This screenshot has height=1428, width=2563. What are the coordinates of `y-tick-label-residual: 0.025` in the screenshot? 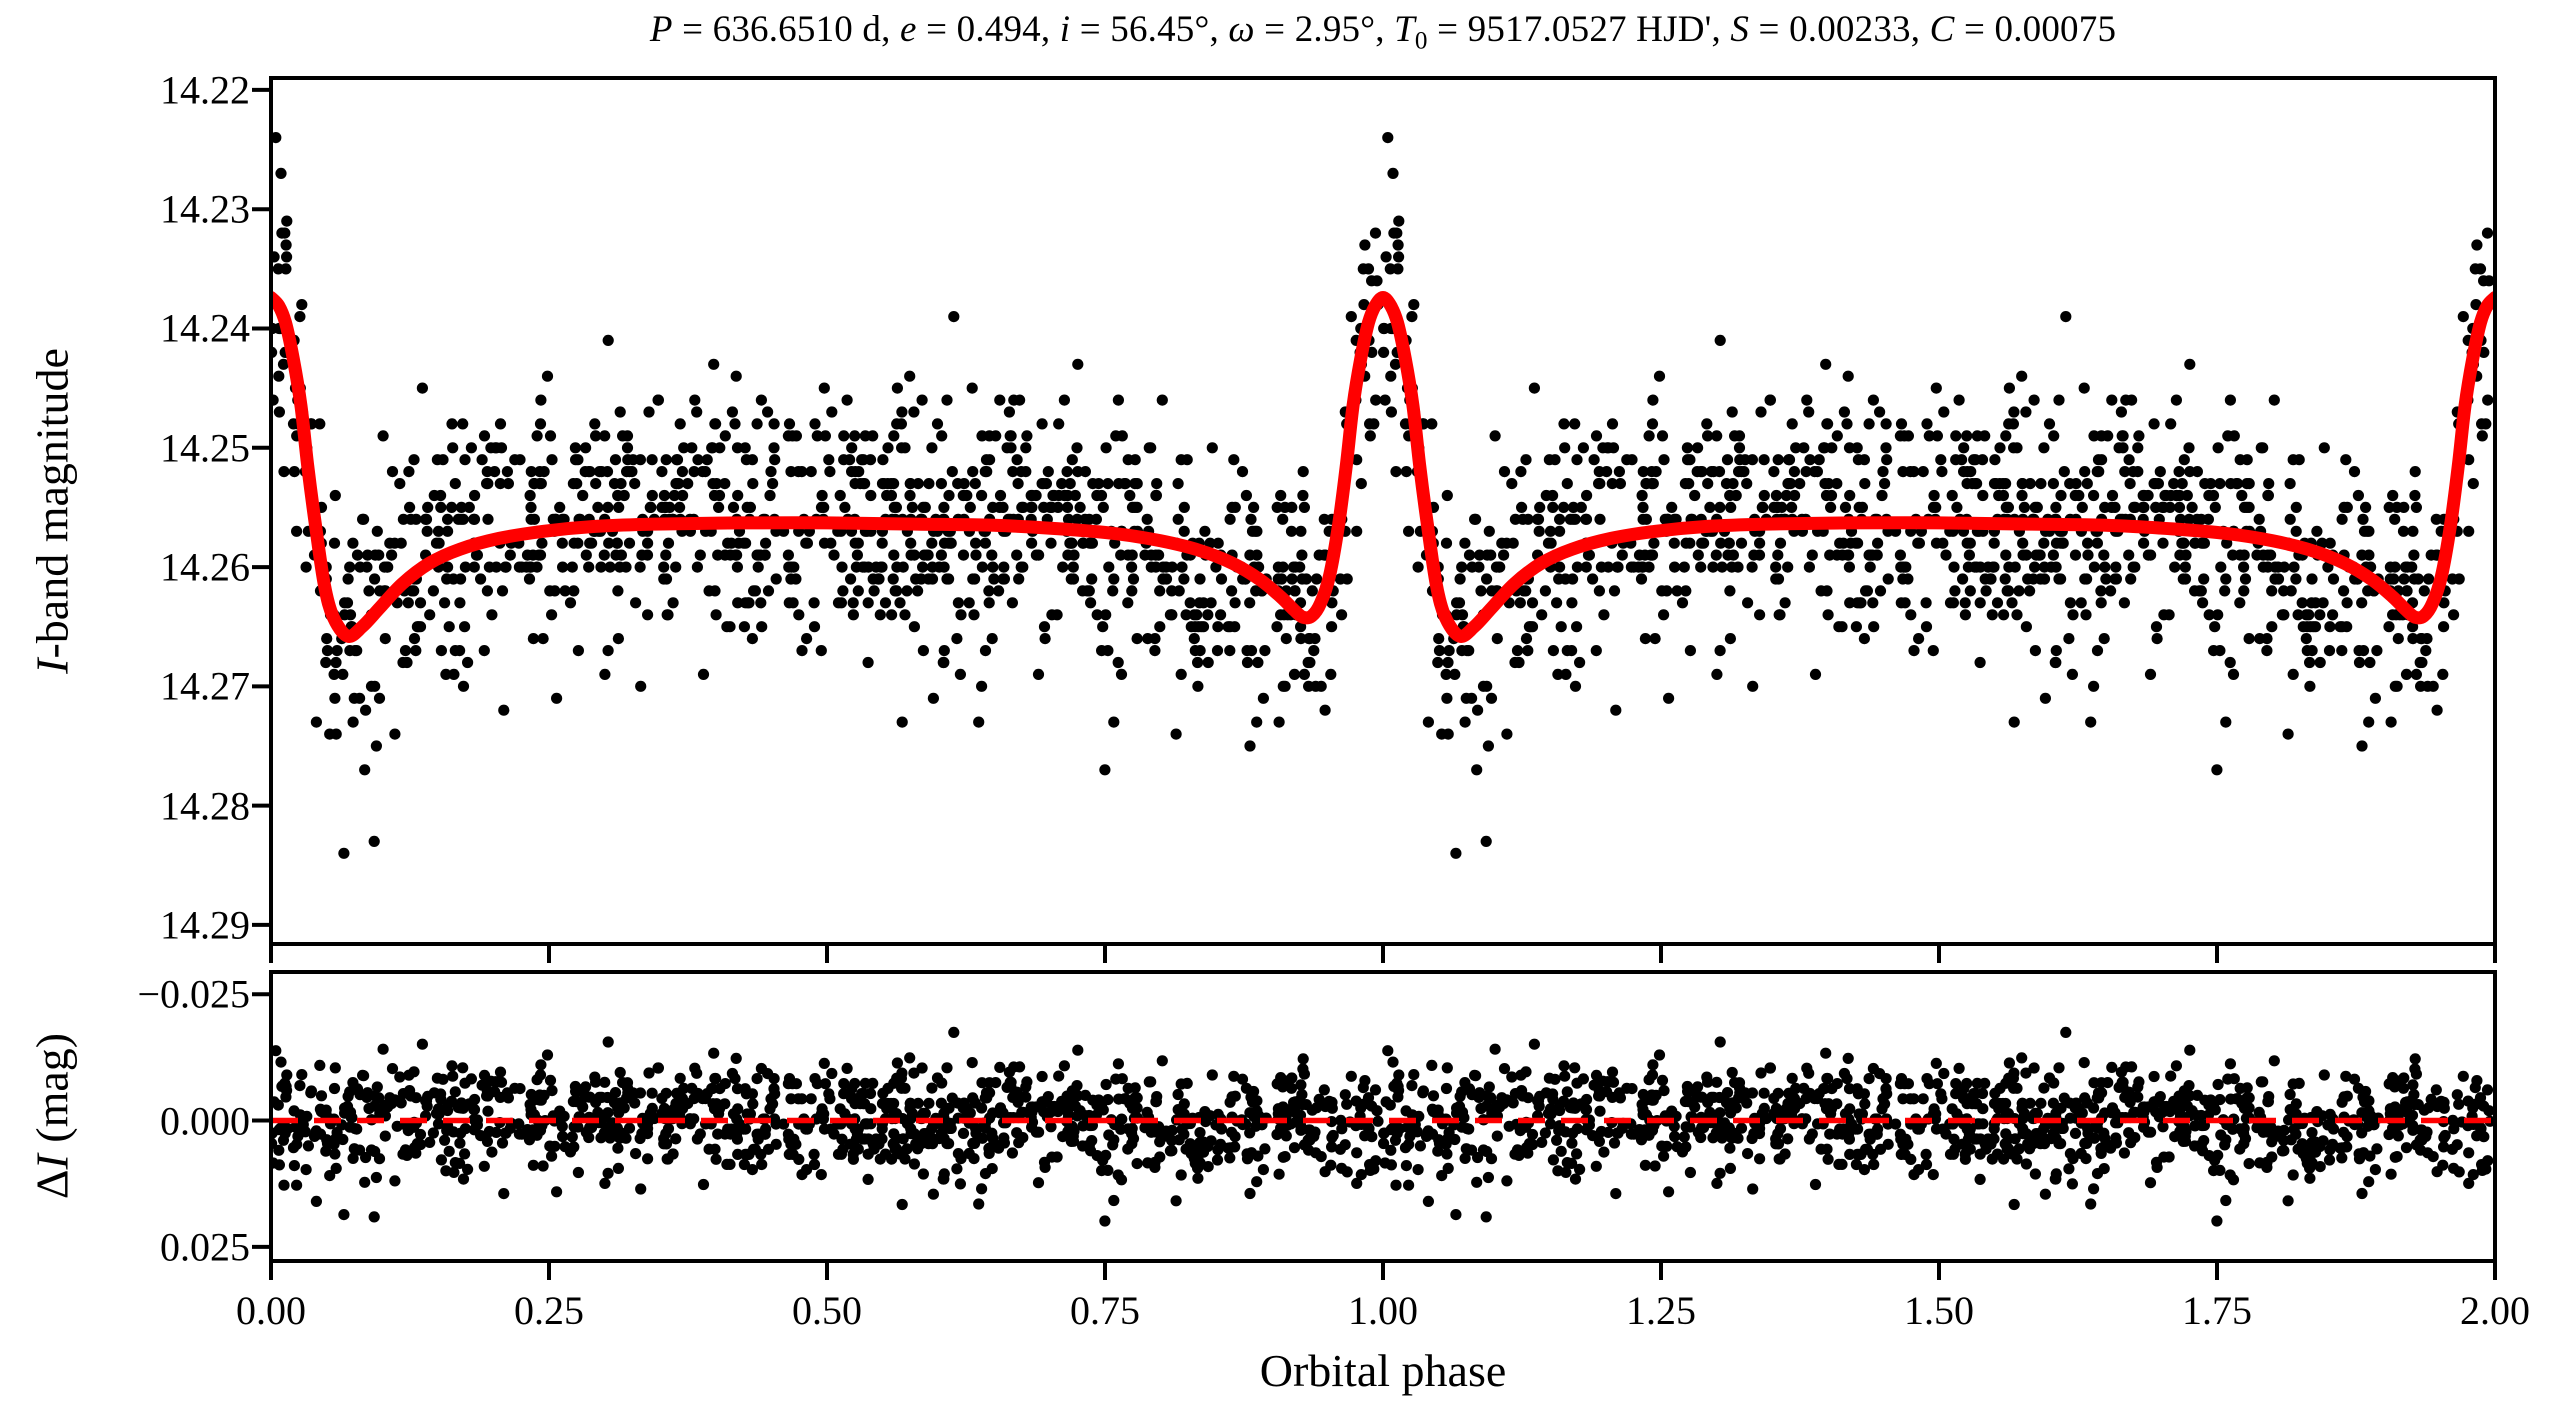 It's located at (205, 1247).